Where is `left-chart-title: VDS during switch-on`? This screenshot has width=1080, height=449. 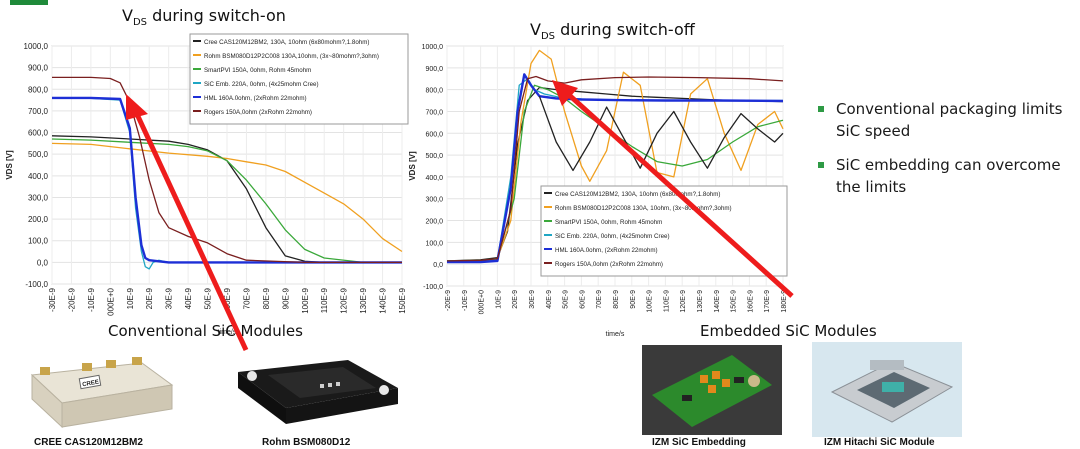
left-chart-title: VDS during switch-on is located at coordinates (204, 17).